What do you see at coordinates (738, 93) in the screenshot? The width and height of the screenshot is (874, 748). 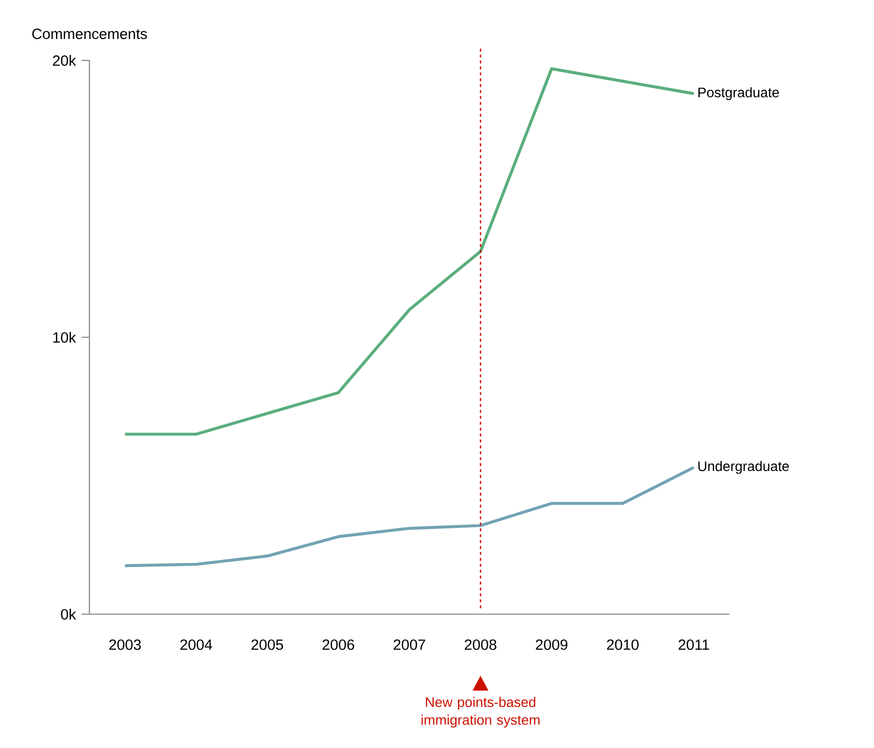 I see `series-label: Postgraduate` at bounding box center [738, 93].